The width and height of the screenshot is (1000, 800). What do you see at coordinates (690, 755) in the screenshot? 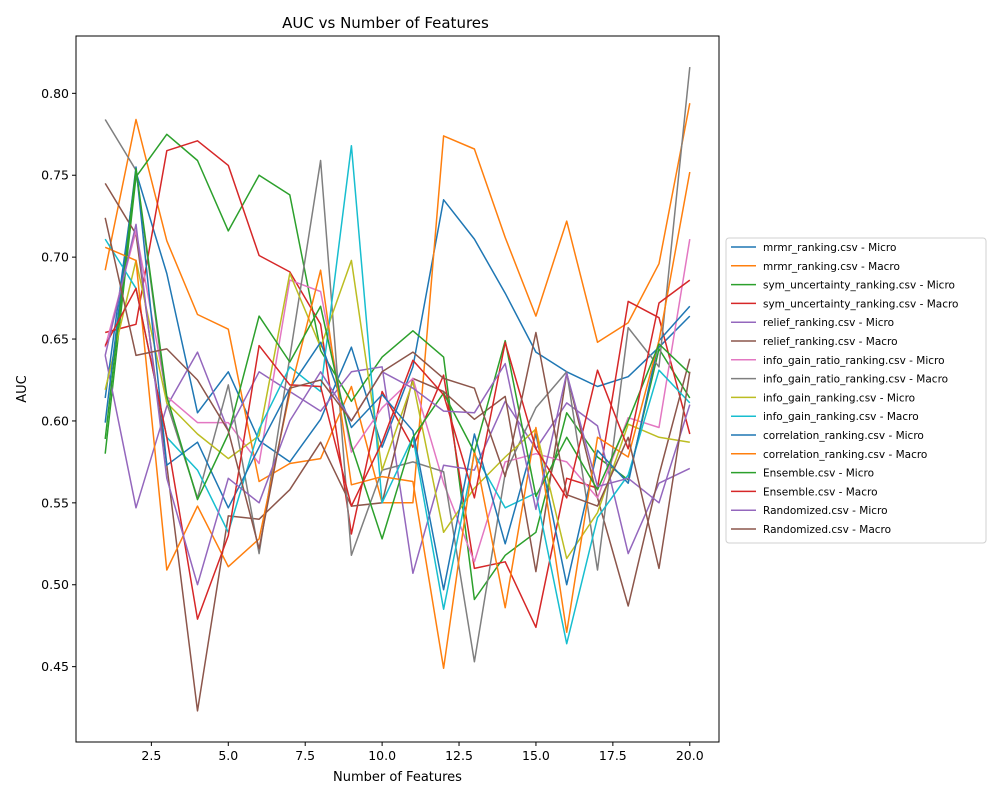
I see `x-tick-label: 20.0` at bounding box center [690, 755].